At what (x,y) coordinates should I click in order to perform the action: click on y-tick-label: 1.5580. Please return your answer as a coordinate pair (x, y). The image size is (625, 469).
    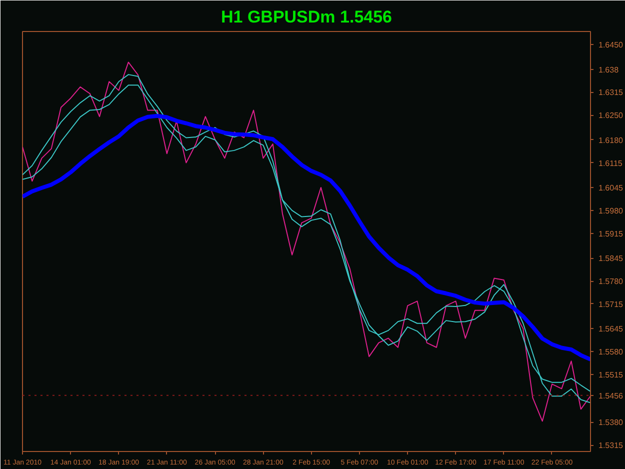
    Looking at the image, I should click on (611, 352).